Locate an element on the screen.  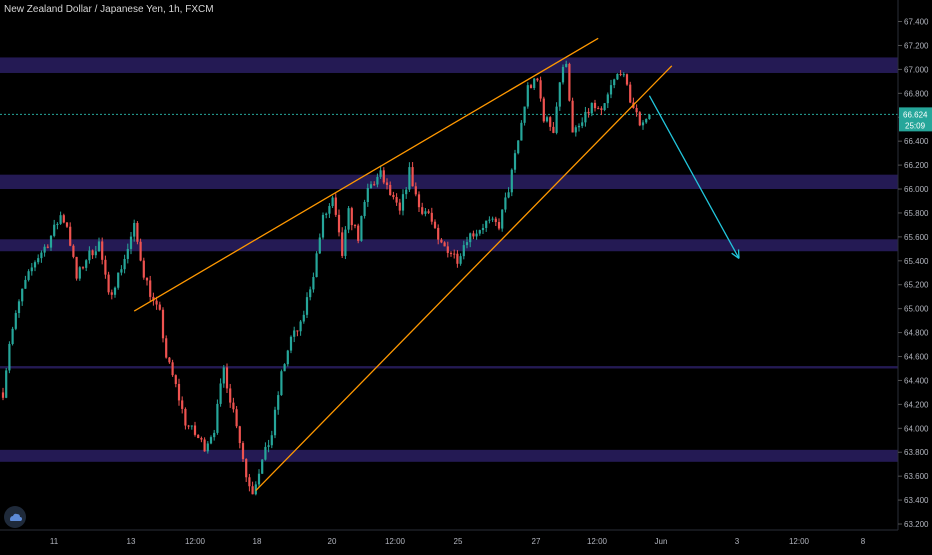
x-tick-label: 3 is located at coordinates (737, 541).